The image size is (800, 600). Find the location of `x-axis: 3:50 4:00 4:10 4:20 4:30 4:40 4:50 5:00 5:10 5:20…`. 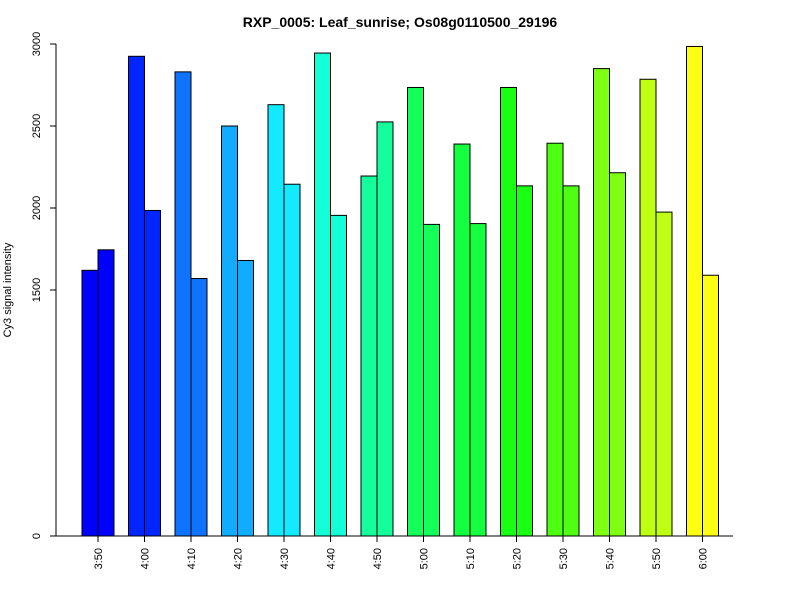

x-axis: 3:50 4:00 4:10 4:20 4:30 4:40 4:50 5:00 5:10 5:20… is located at coordinates (394, 552).